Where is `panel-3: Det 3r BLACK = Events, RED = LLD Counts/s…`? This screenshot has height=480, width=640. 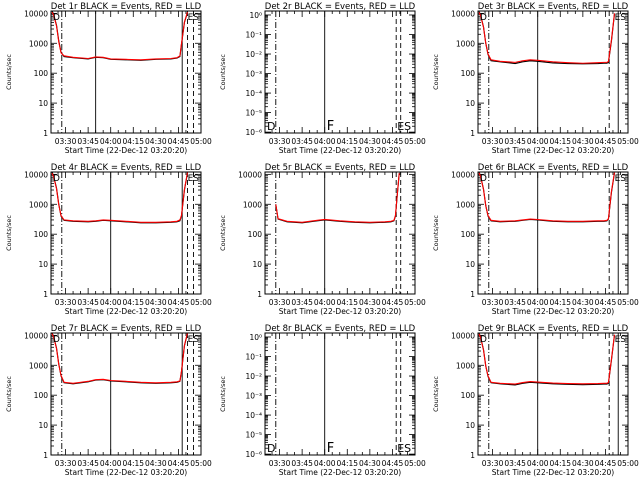
panel-3: Det 3r BLACK = Events, RED = LLD Counts/s… is located at coordinates (535, 78).